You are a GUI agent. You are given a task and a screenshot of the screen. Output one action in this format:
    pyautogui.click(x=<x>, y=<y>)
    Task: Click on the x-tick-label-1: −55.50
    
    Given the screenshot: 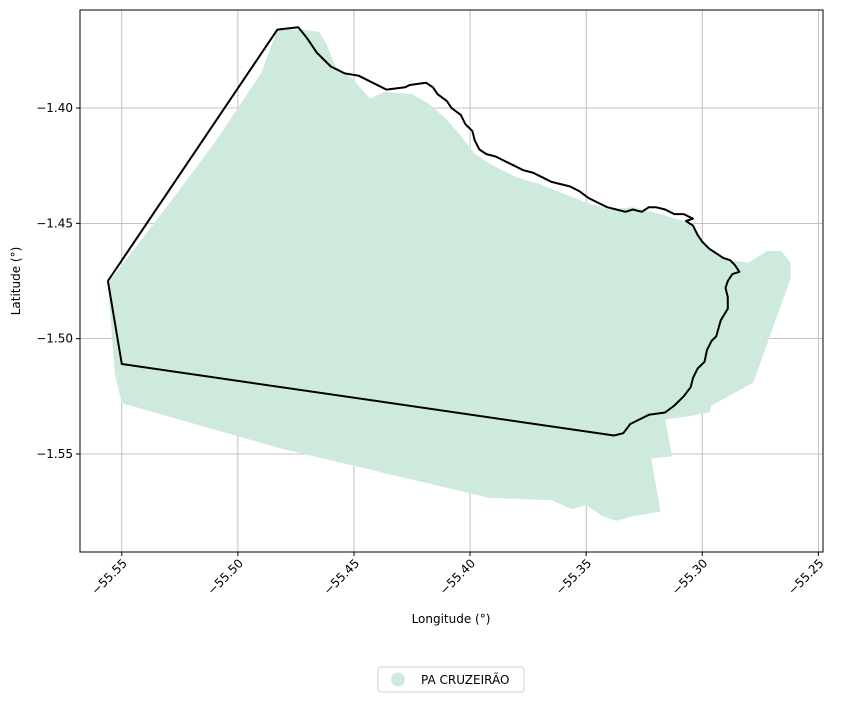 What is the action you would take?
    pyautogui.click(x=225, y=576)
    